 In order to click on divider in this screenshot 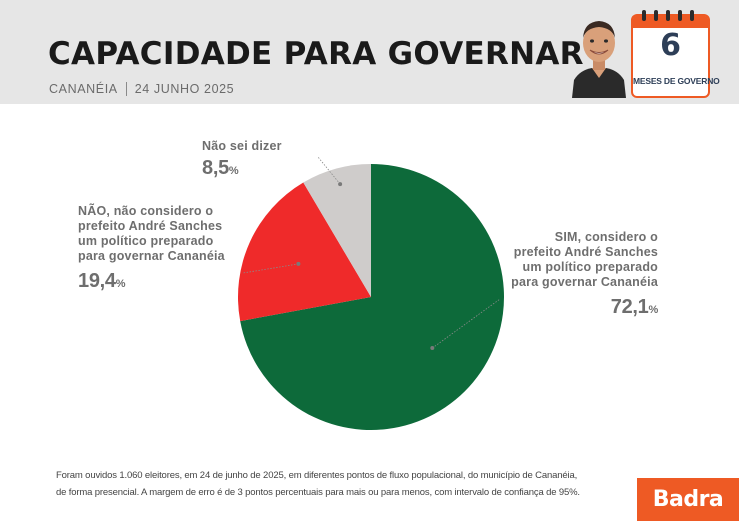, I will do `click(126, 89)`.